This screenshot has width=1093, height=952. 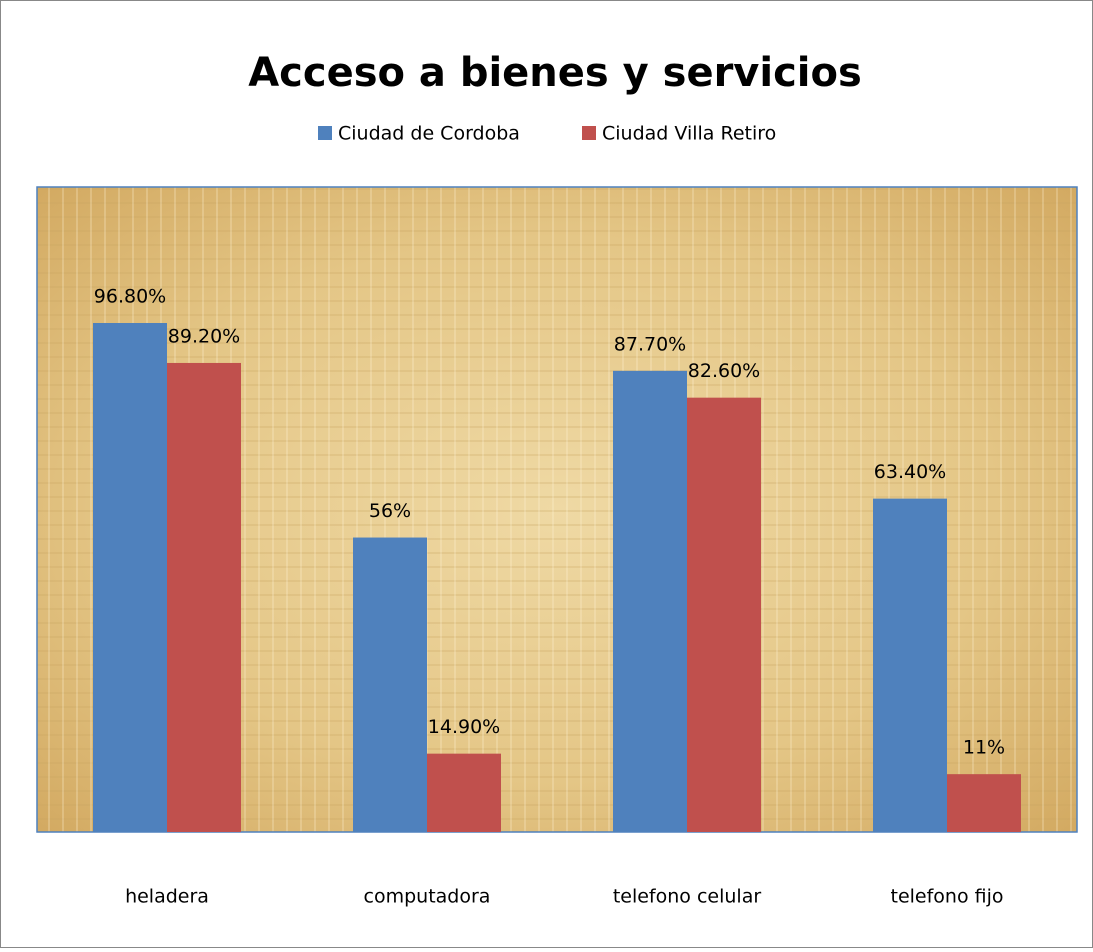 I want to click on value-label: 11%, so click(x=984, y=748).